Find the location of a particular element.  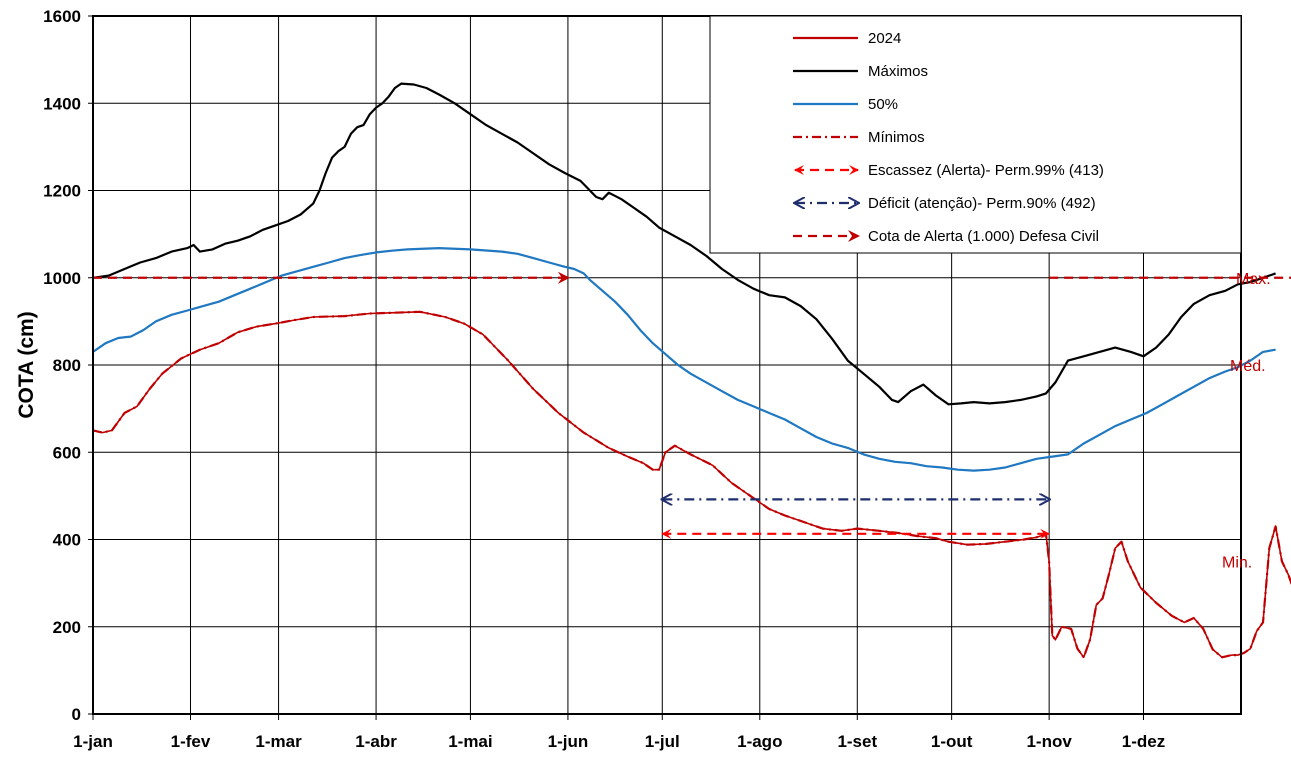

legend-label: 2024 is located at coordinates (884, 38).